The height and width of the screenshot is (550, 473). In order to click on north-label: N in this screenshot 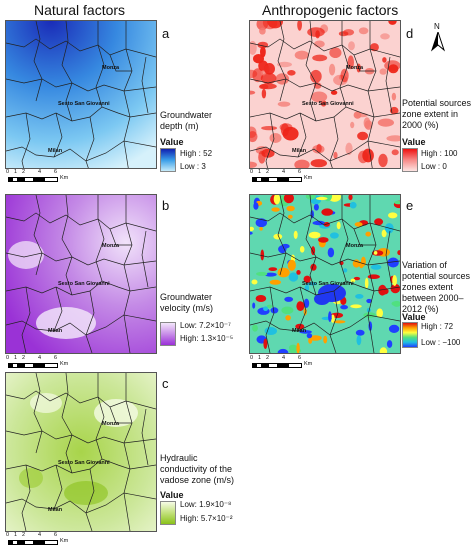, I will do `click(437, 26)`.